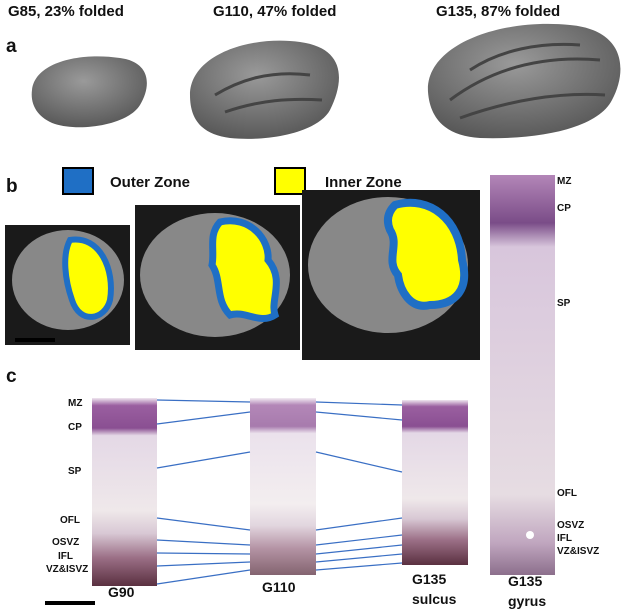 Image resolution: width=640 pixels, height=614 pixels. What do you see at coordinates (498, 11) in the screenshot?
I see `brain-title: G135, 87% folded` at bounding box center [498, 11].